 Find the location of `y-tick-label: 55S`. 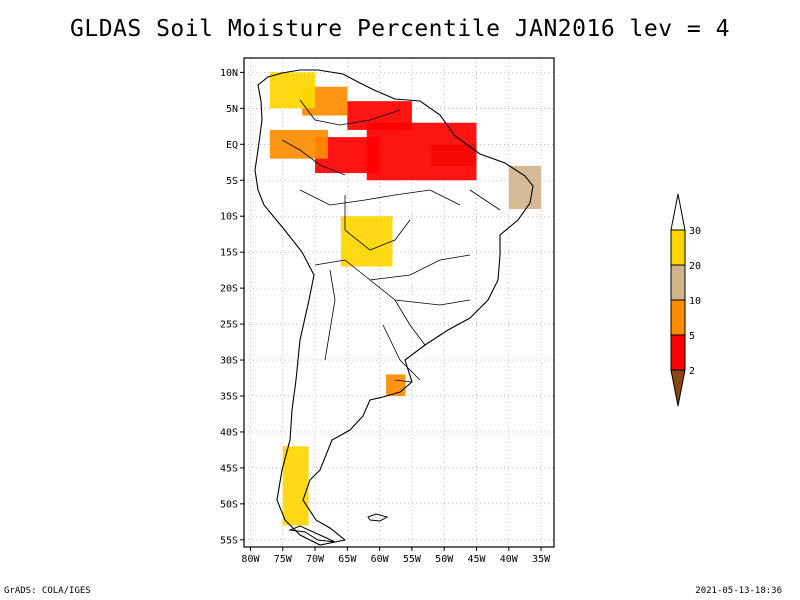

y-tick-label: 55S is located at coordinates (229, 540).